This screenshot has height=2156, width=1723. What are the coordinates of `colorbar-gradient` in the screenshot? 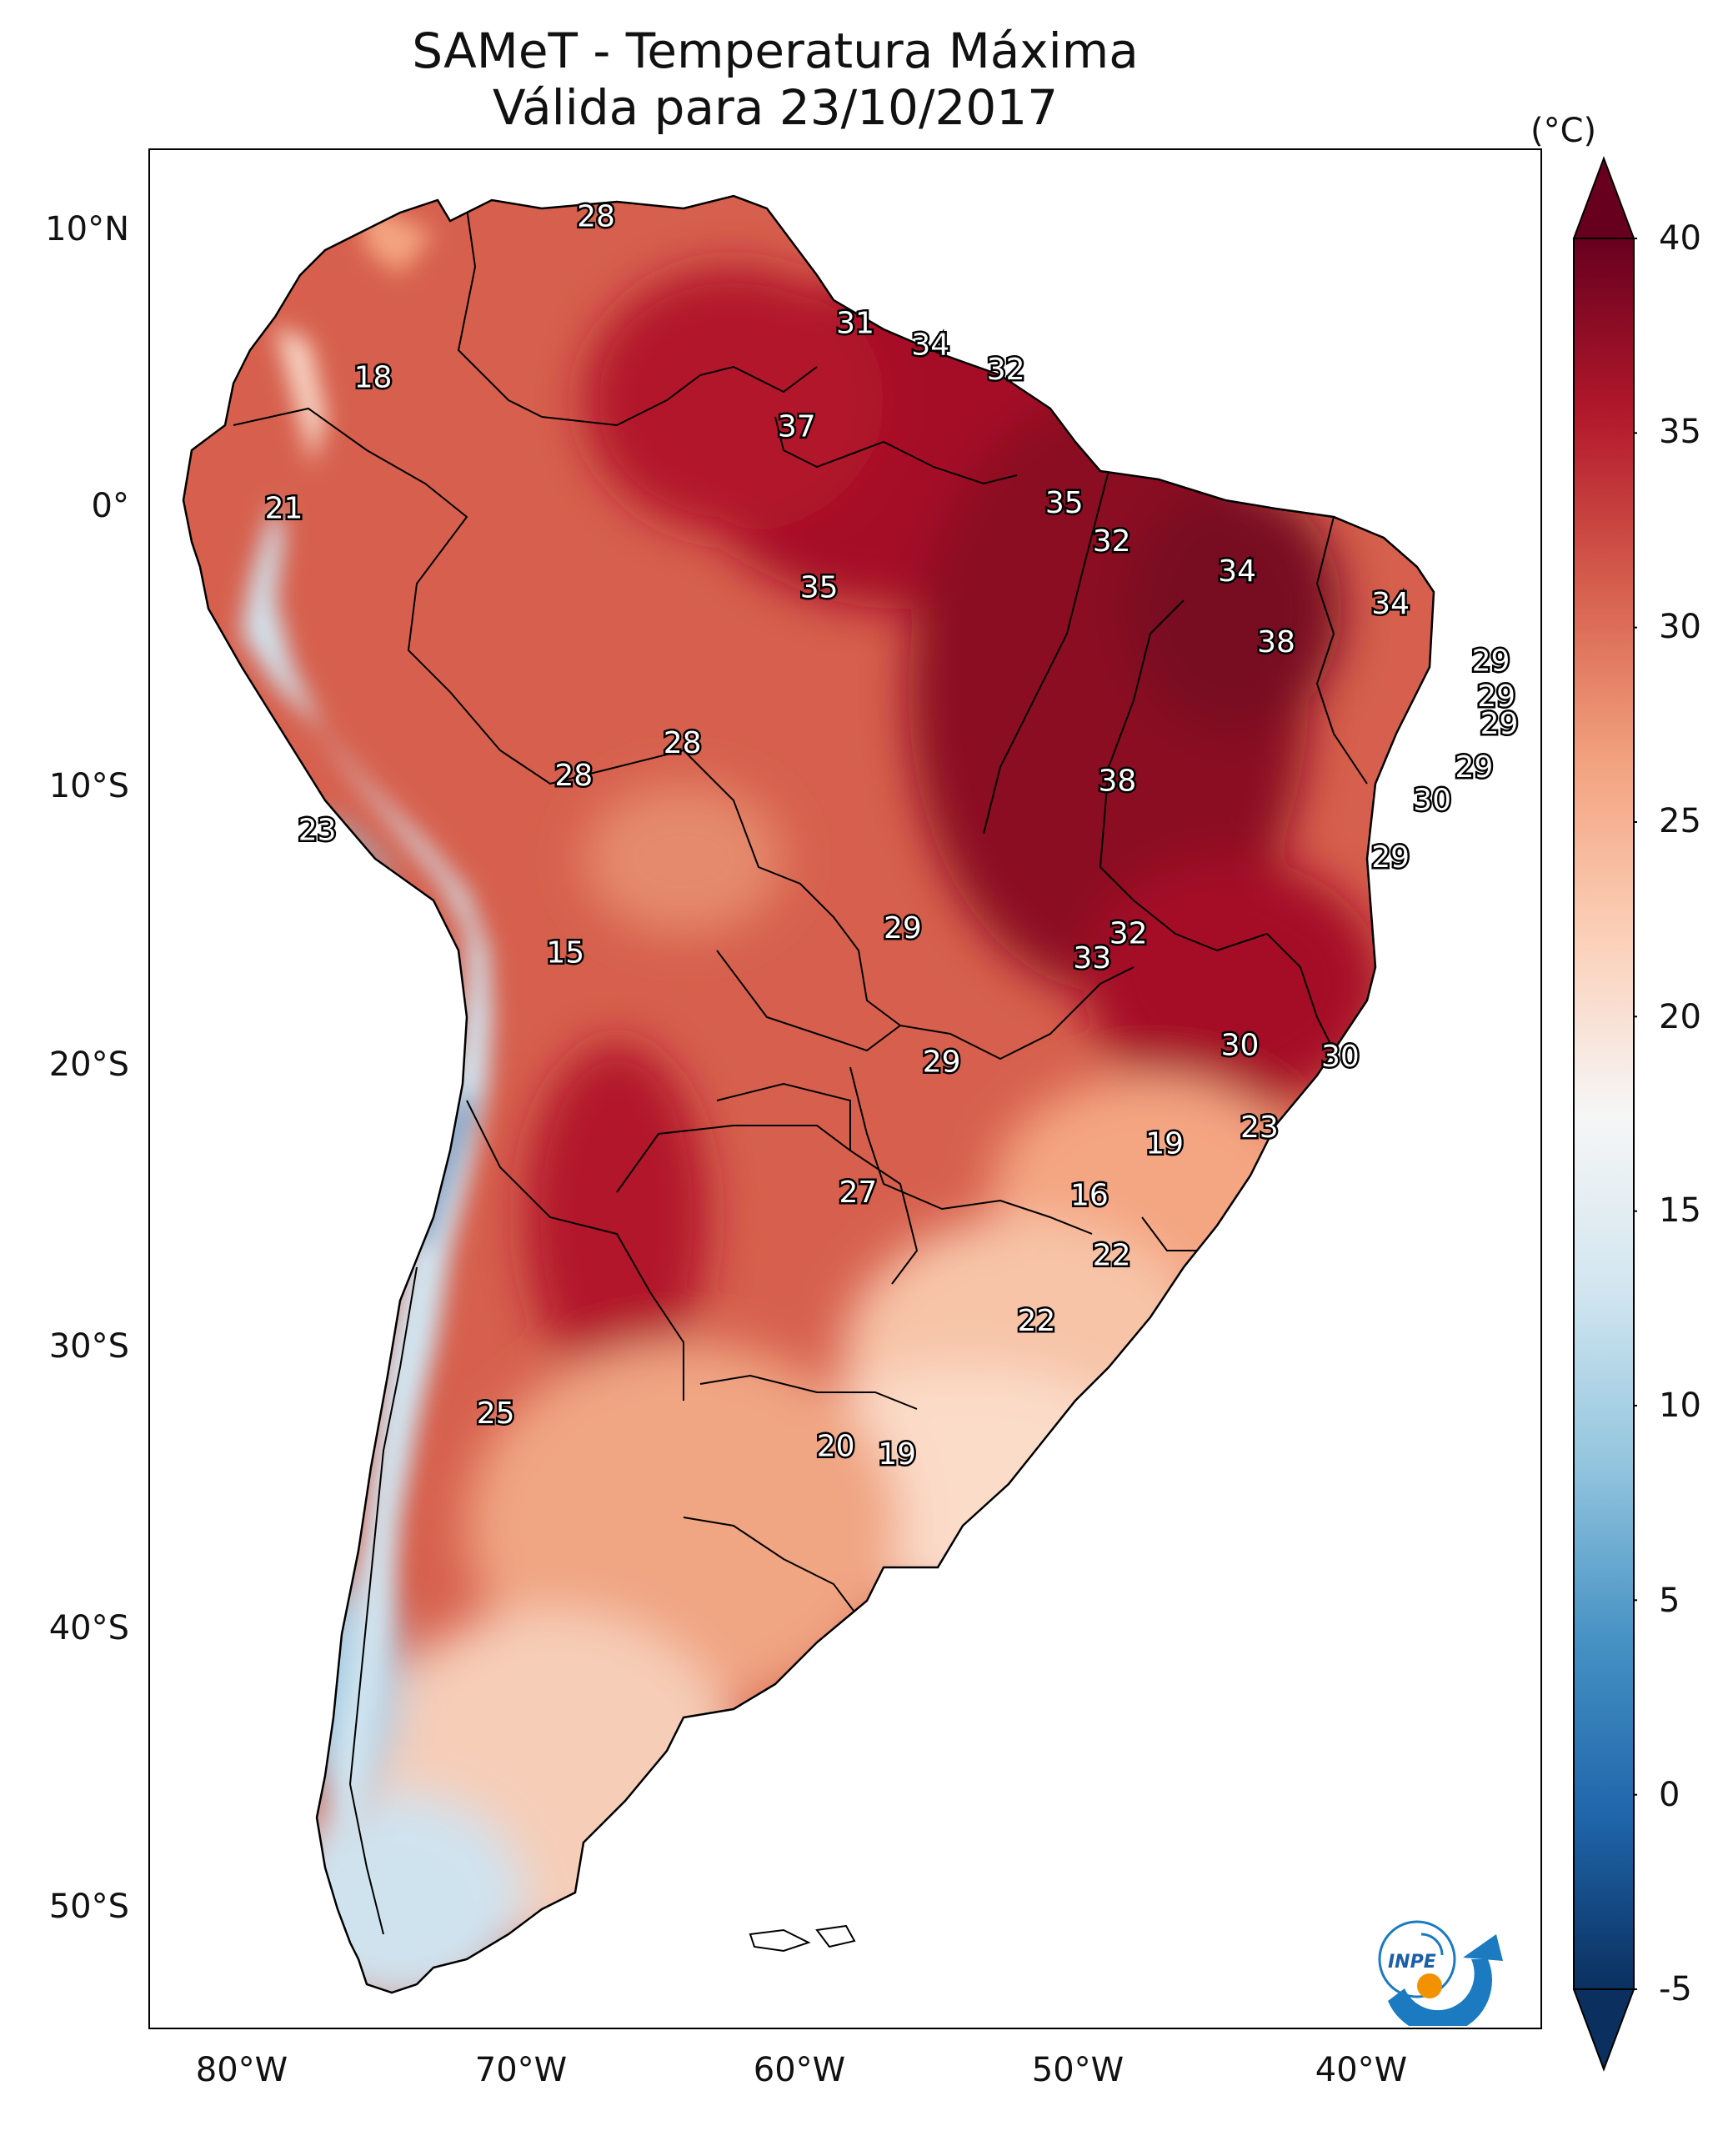 It's located at (1604, 1114).